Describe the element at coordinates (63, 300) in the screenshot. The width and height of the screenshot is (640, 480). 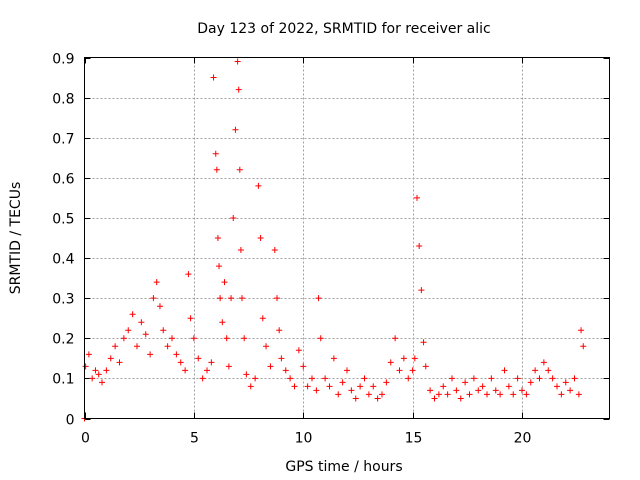
I see `y-tick-label: 0.3` at that location.